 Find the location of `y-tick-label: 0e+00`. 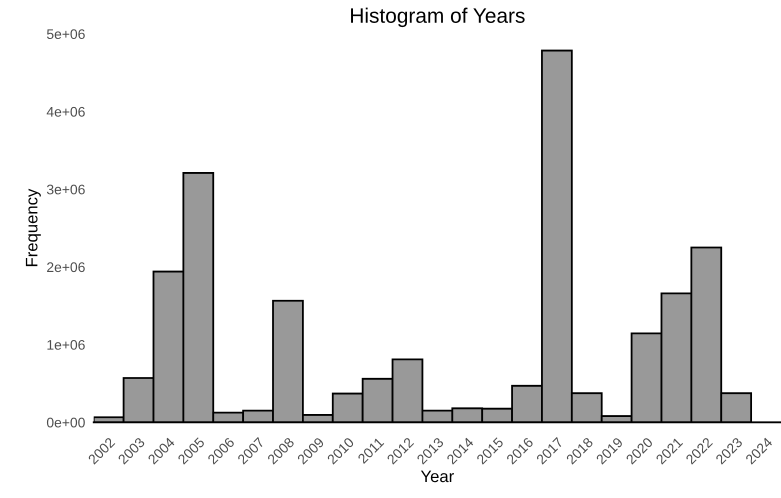

y-tick-label: 0e+00 is located at coordinates (65, 423).